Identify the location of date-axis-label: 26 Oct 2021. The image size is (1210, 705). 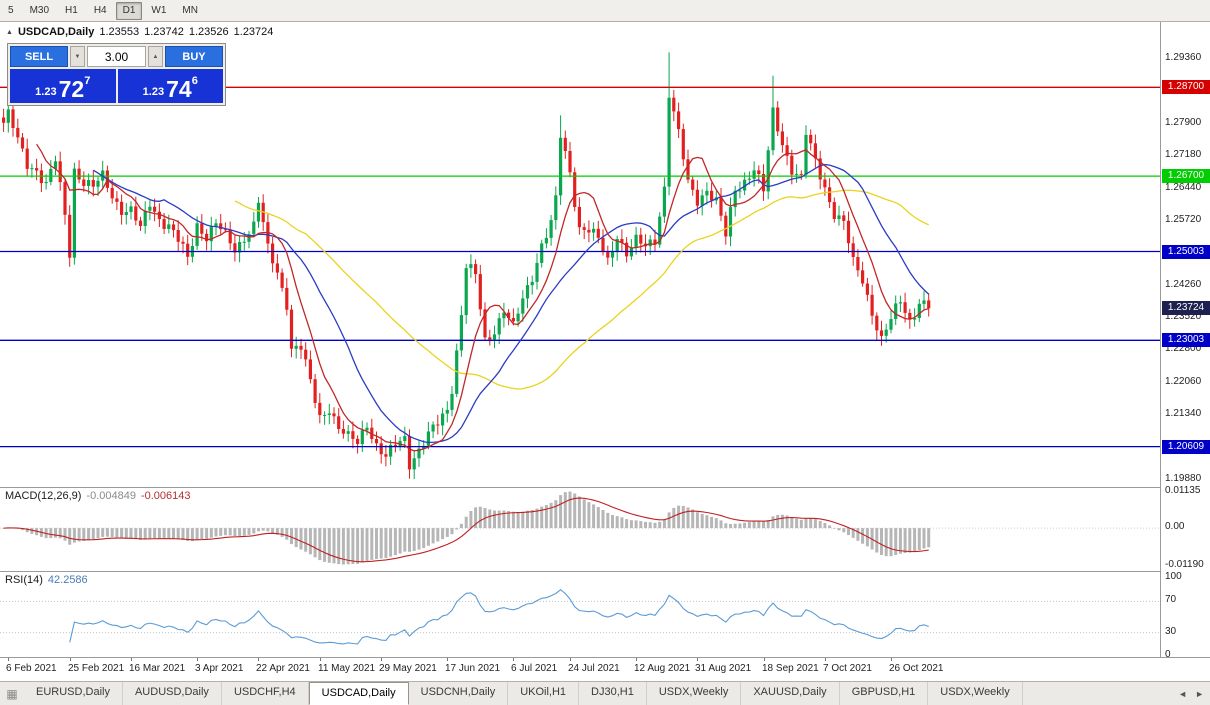
(916, 668).